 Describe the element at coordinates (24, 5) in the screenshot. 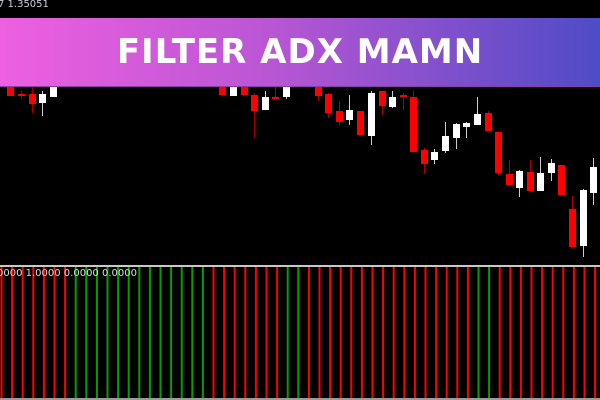

I see `price-readout: 7 1.35051` at that location.